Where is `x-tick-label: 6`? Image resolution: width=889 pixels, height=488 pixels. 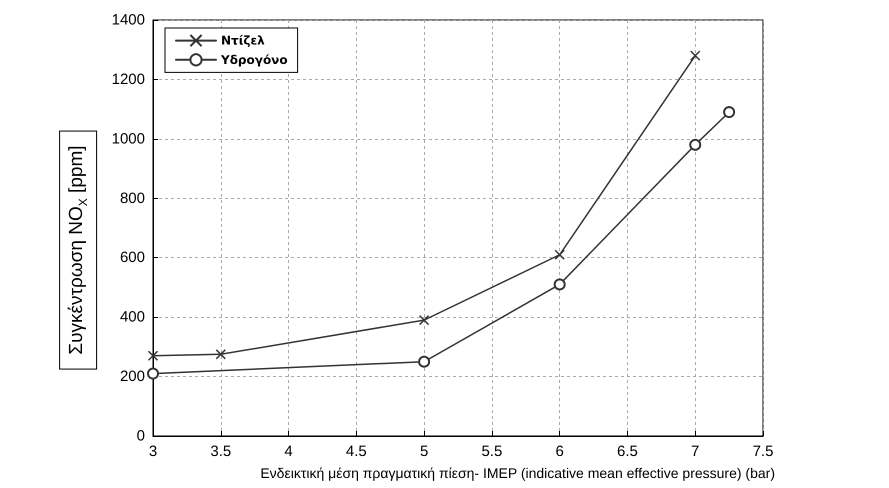
x-tick-label: 6 is located at coordinates (559, 451).